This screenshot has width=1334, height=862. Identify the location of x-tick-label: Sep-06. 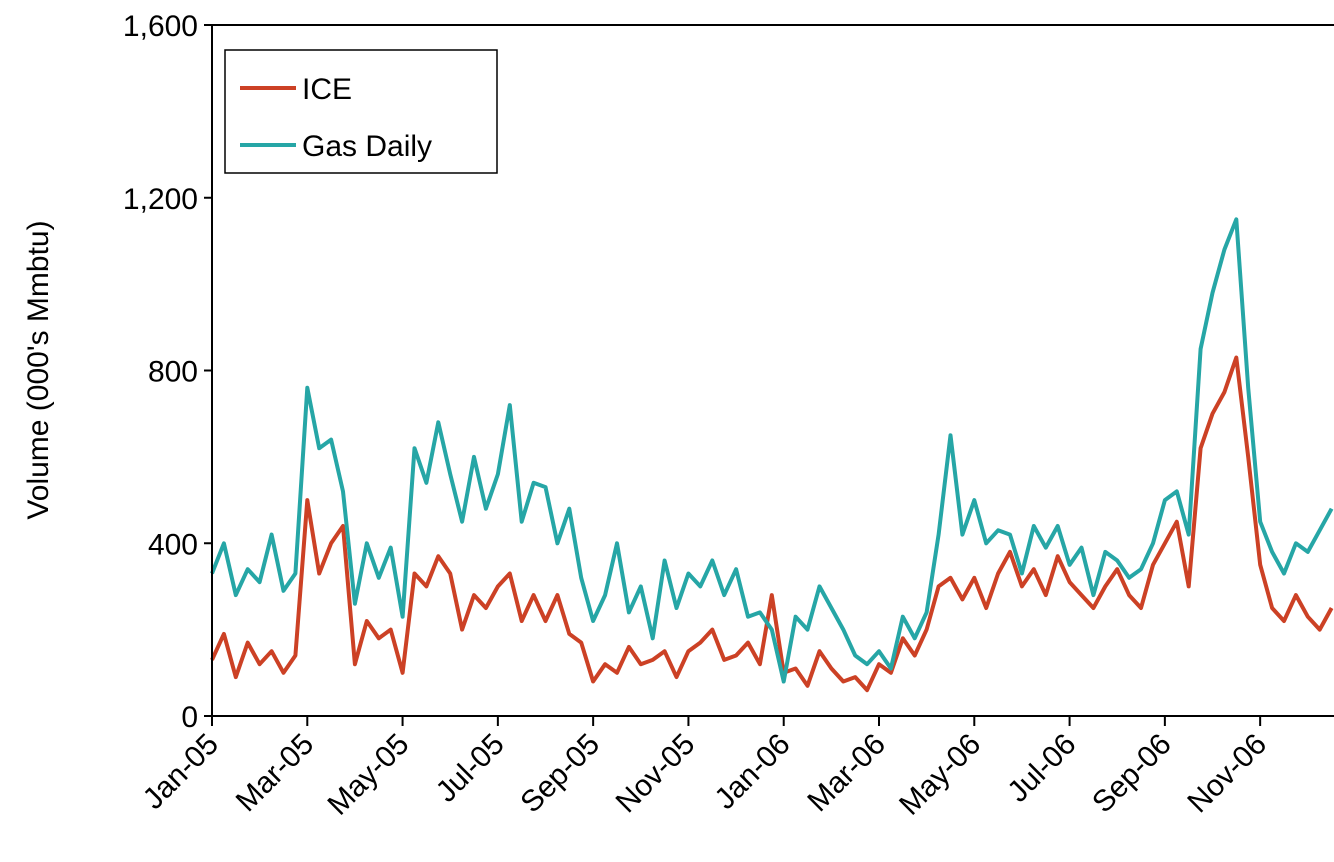
(1132, 774).